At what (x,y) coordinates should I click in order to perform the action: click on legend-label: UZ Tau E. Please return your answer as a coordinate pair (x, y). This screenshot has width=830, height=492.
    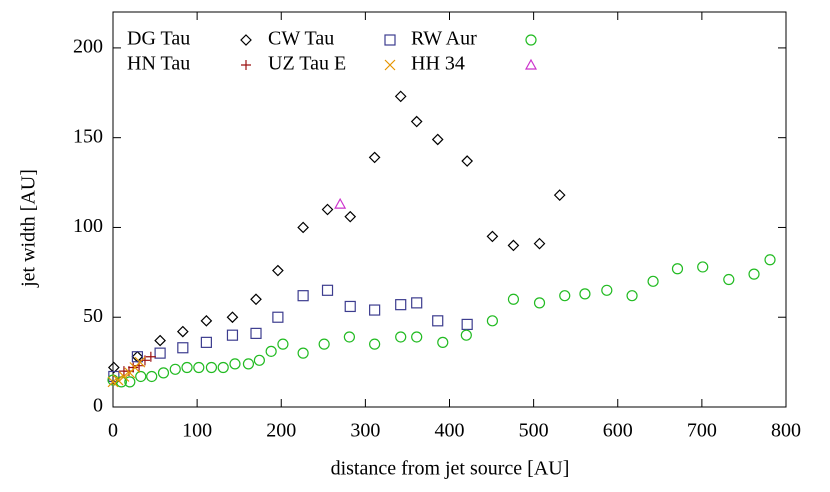
    Looking at the image, I should click on (307, 64).